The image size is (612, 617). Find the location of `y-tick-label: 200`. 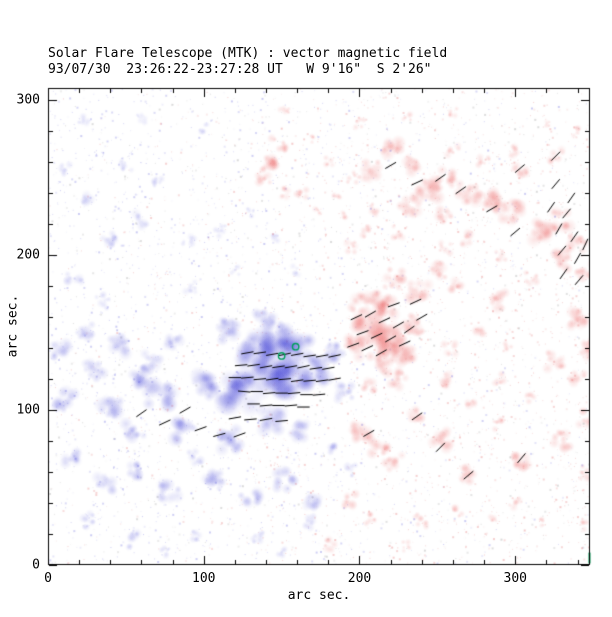

y-tick-label: 200 is located at coordinates (28, 255).